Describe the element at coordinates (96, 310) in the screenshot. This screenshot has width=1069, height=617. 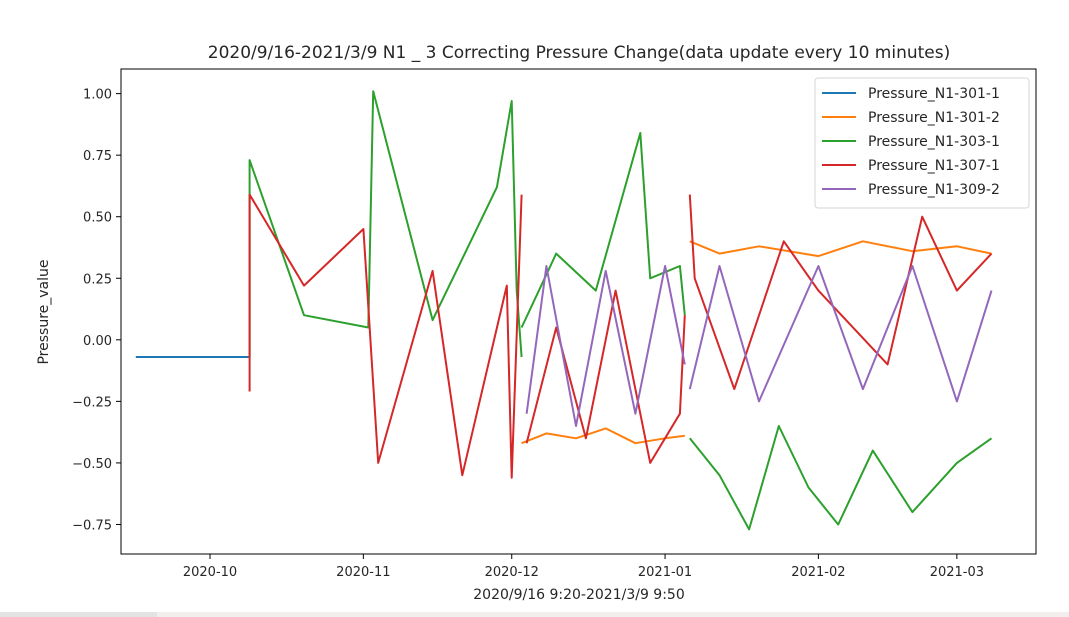
I see `y-axis: 1.00 0.75 0.50 0.25 0.00 −0.25 −0.50 −0.75` at that location.